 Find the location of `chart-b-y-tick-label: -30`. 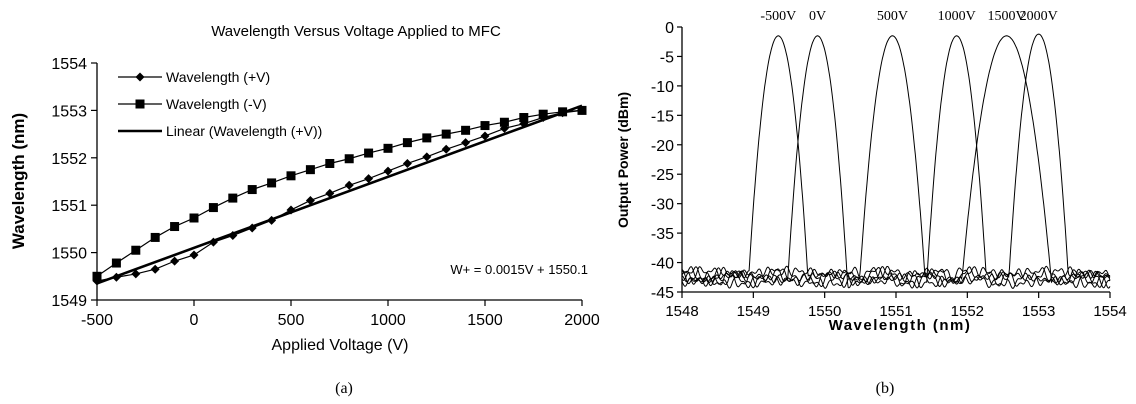

chart-b-y-tick-label: -30 is located at coordinates (662, 205).